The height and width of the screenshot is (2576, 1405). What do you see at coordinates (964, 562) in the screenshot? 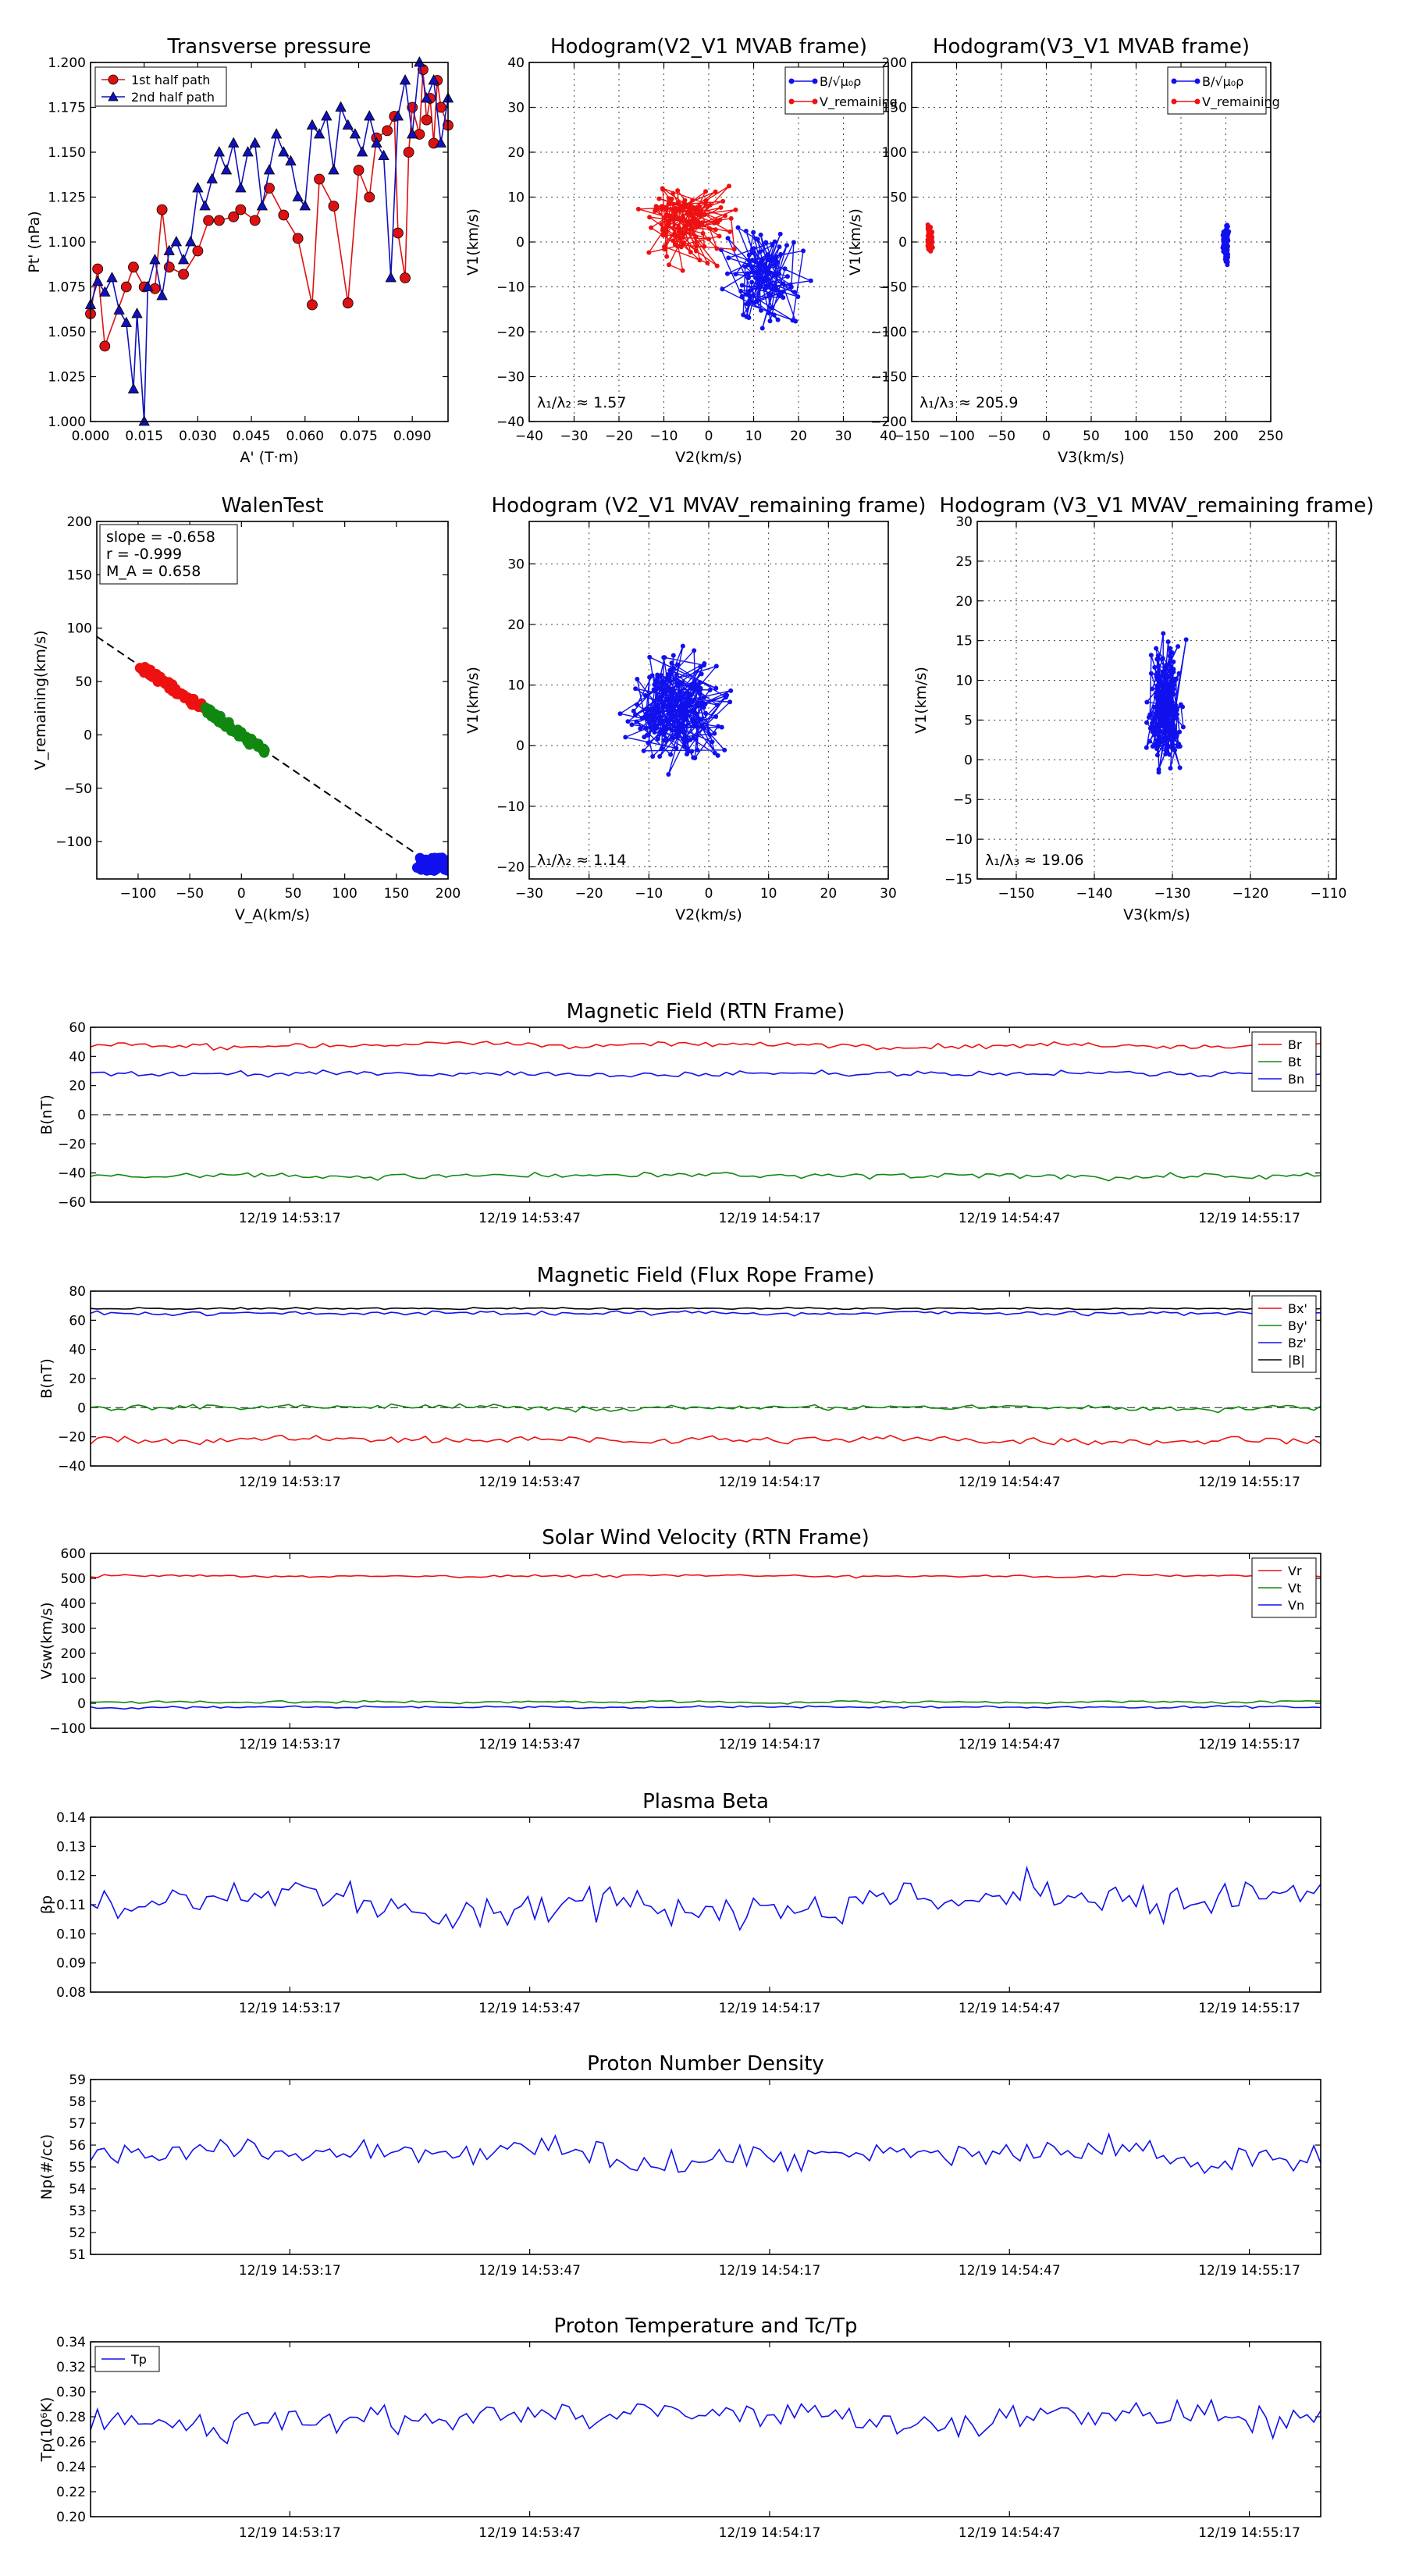
I see `y-tick-label: 25` at bounding box center [964, 562].